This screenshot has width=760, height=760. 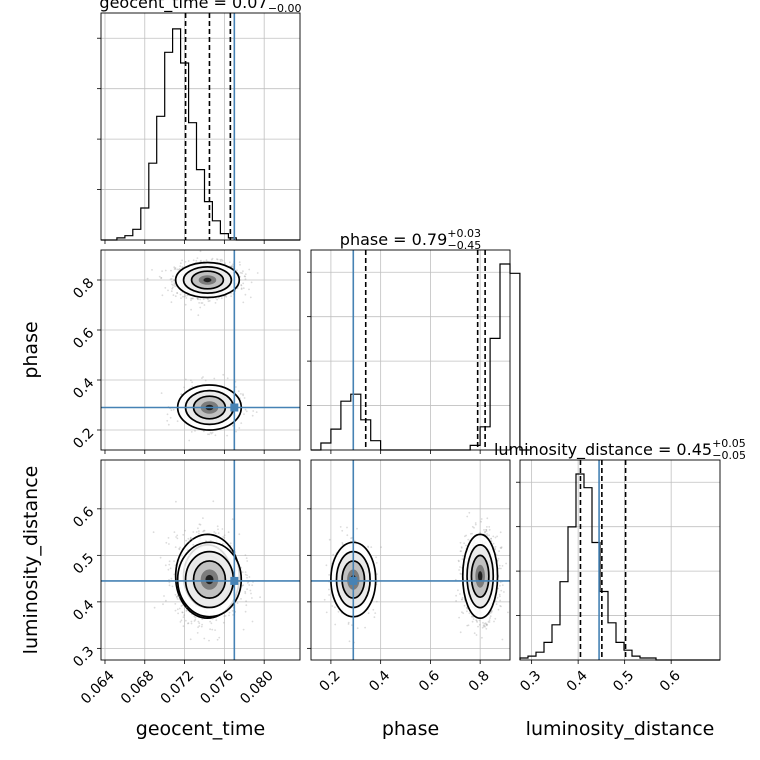 What do you see at coordinates (410, 239) in the screenshot?
I see `panel-title-phase: phase = 0.79+0.03 −0.45` at bounding box center [410, 239].